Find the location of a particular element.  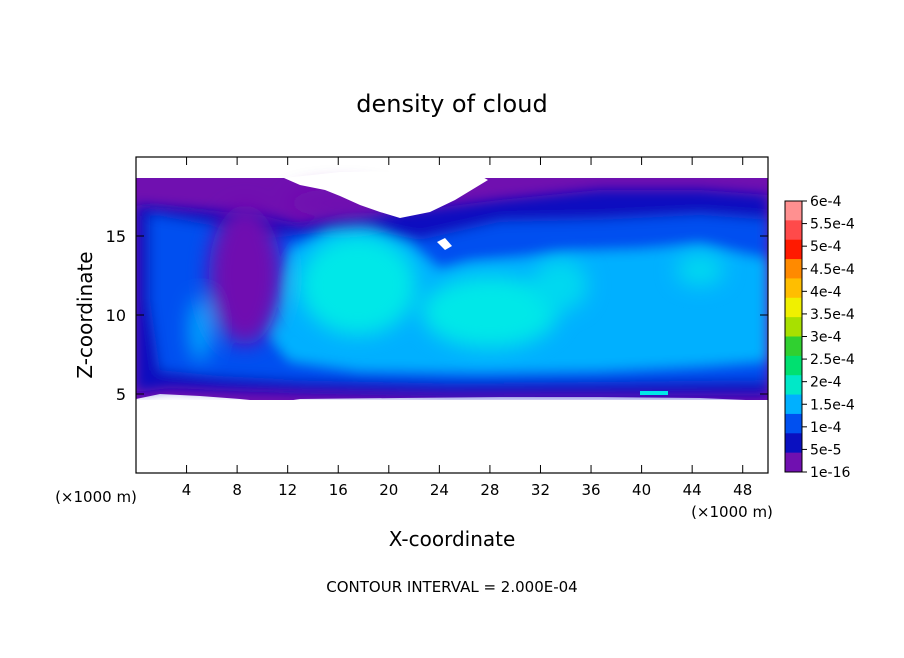

empty-region-bottom is located at coordinates (452, 436).